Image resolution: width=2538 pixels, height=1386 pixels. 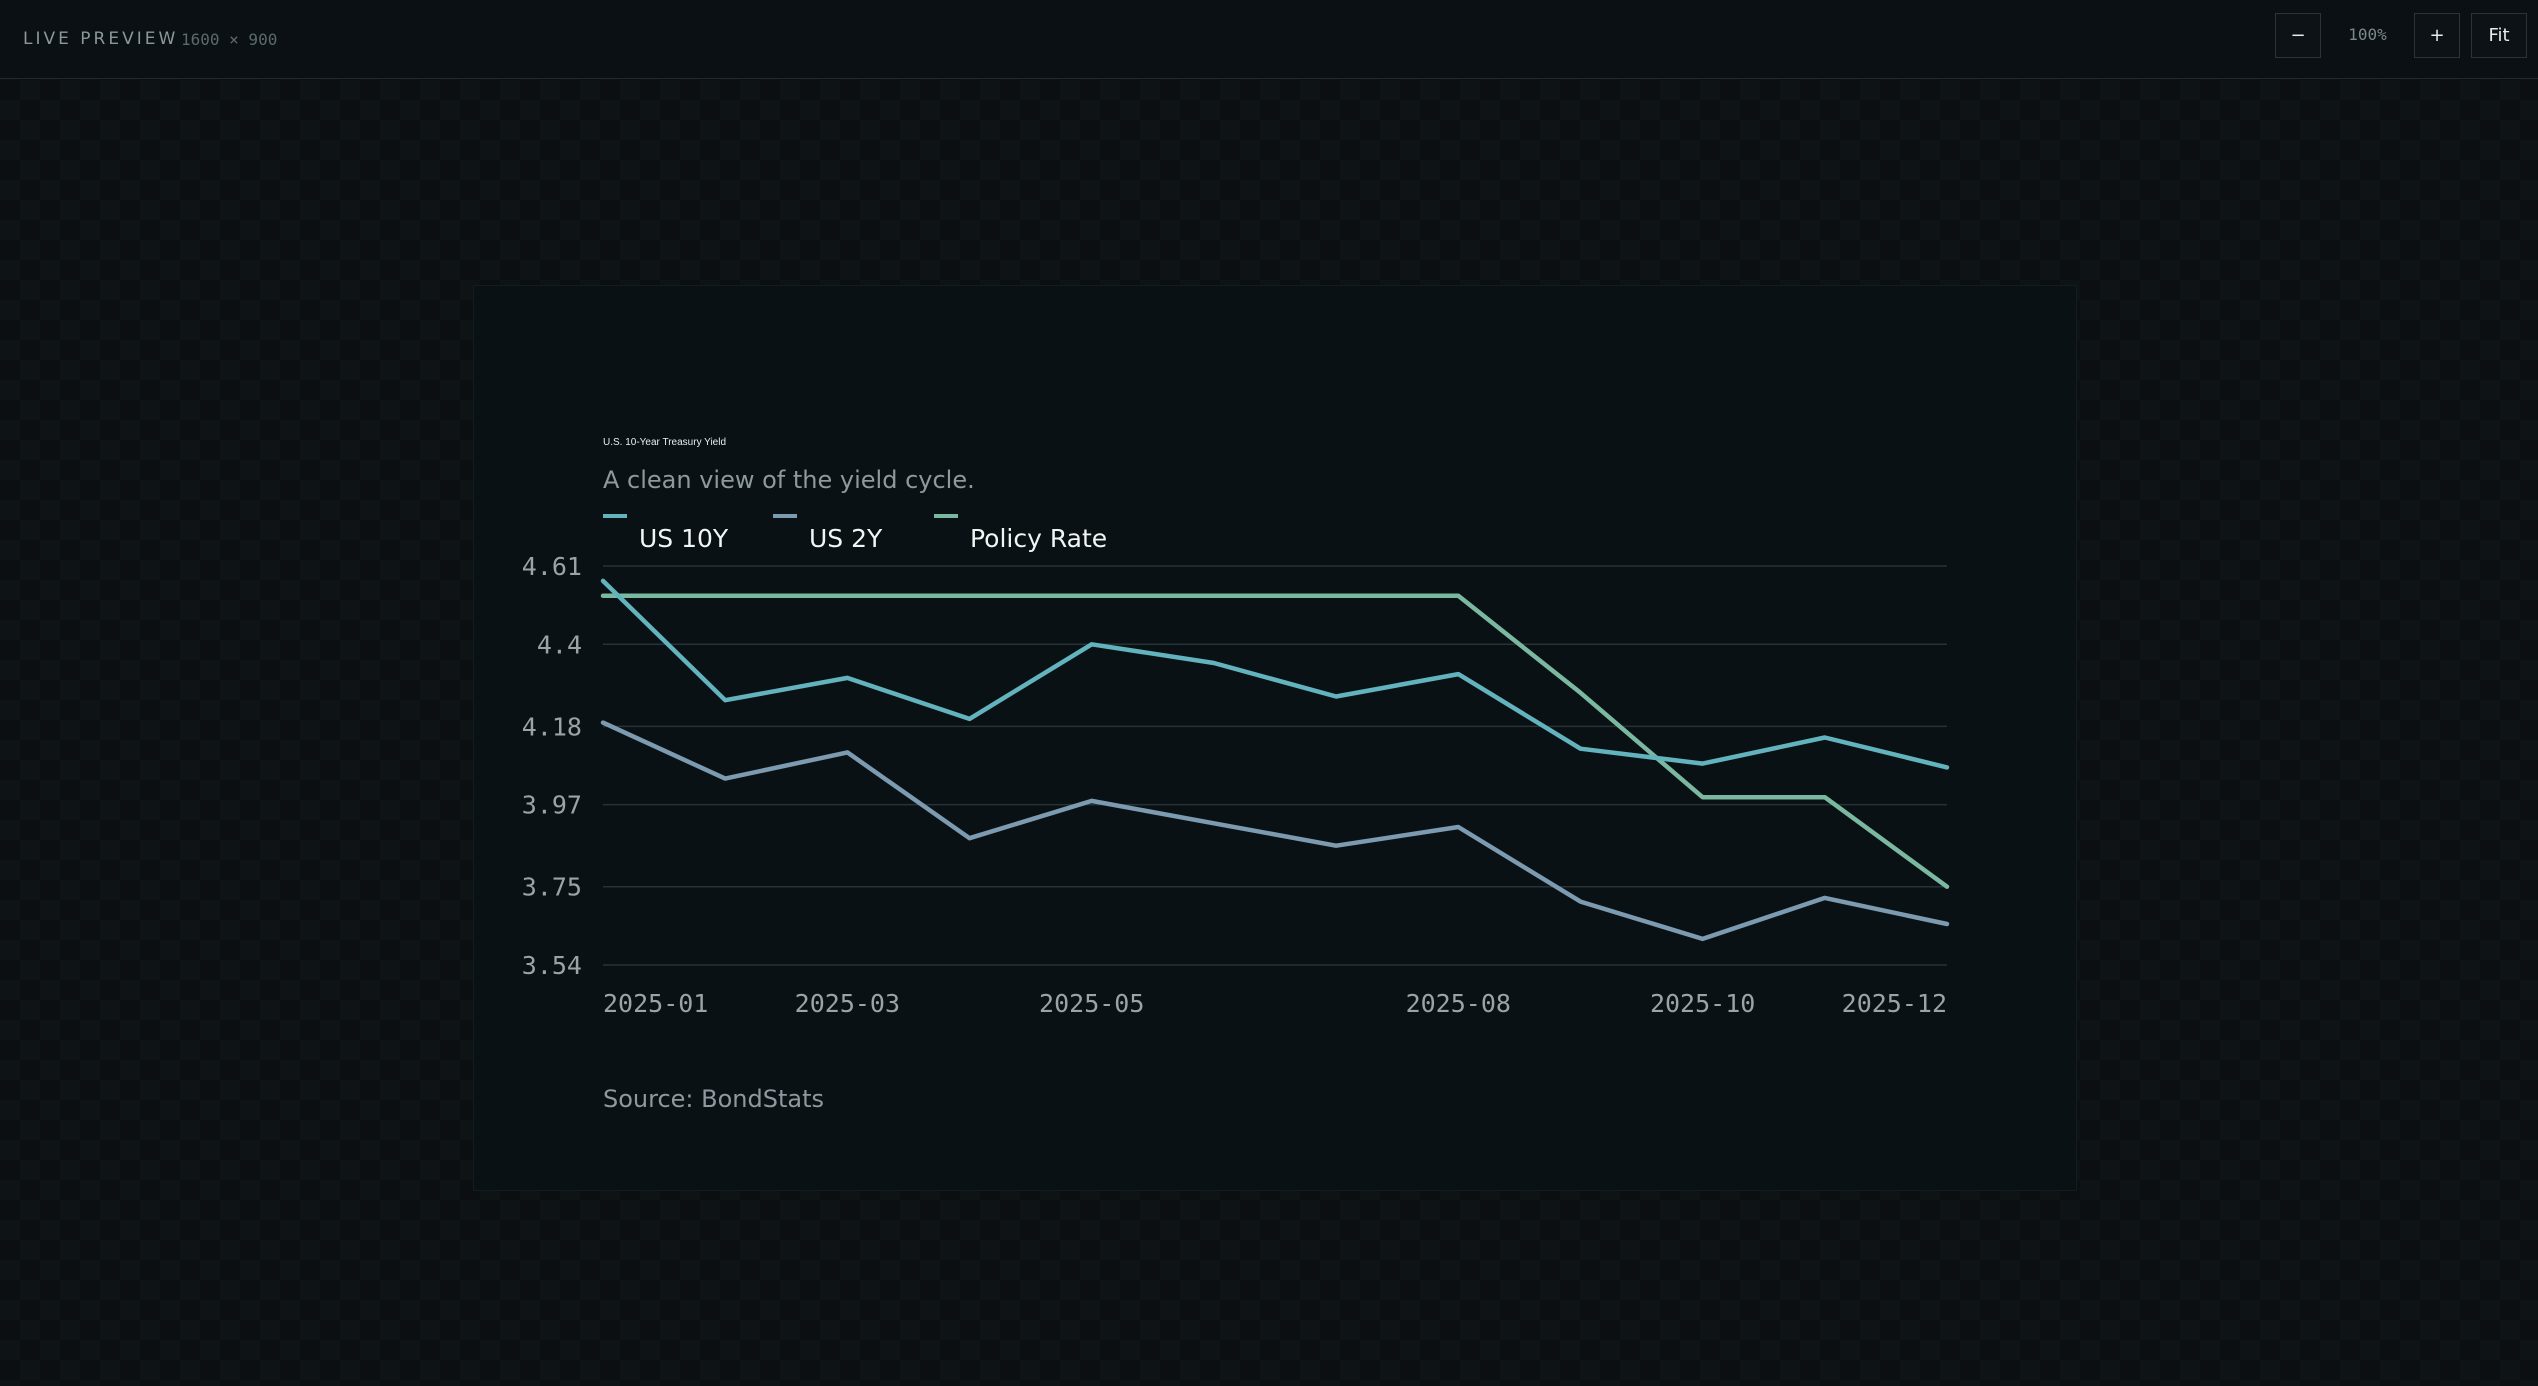 I want to click on series-lines, so click(x=1275, y=760).